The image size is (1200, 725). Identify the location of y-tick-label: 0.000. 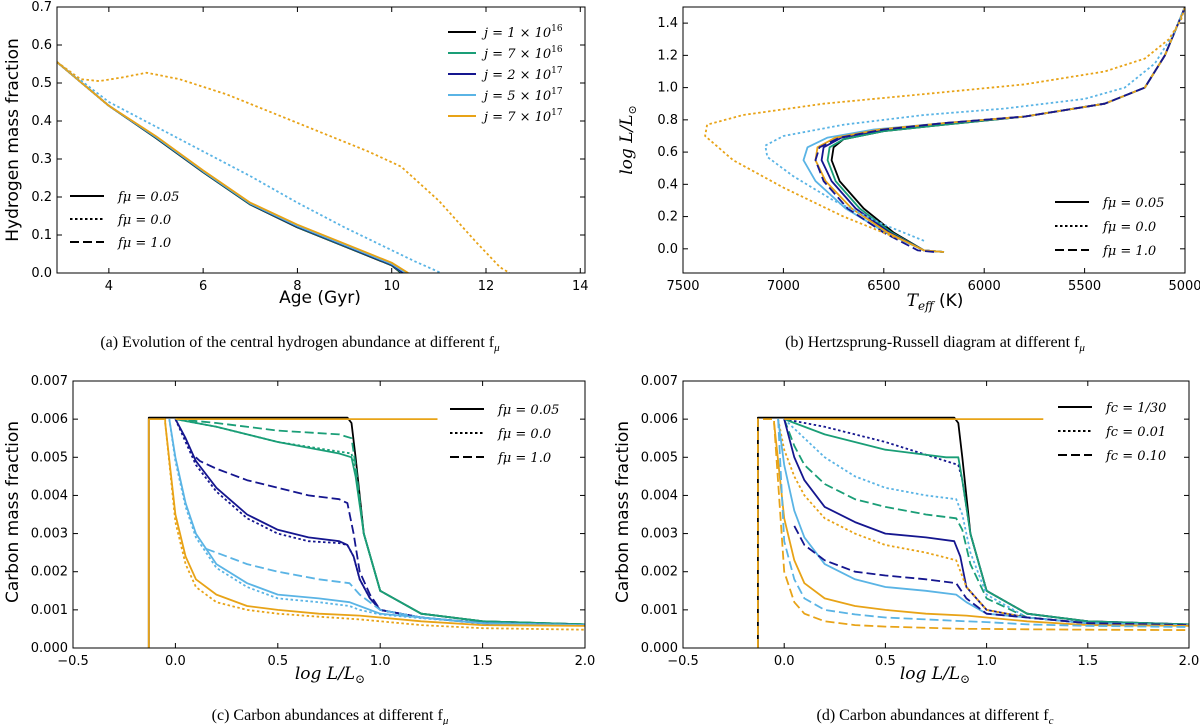
(659, 648).